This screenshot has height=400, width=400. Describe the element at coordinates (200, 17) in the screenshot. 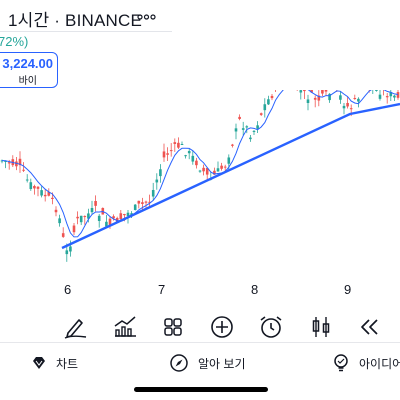

I see `chart-header: 1시간 · BINANCE` at that location.